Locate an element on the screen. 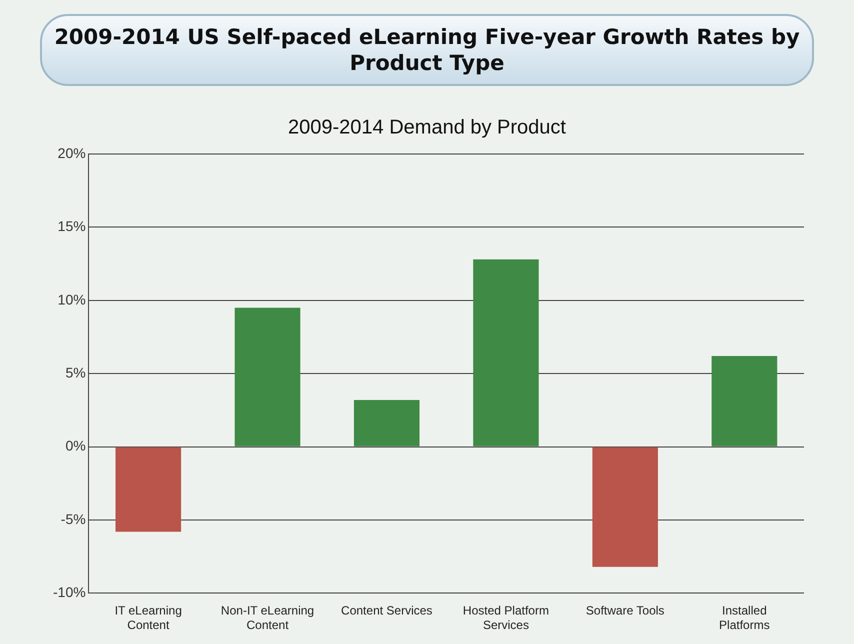  chart-subtitle: 2009-2014 Demand by Product is located at coordinates (427, 127).